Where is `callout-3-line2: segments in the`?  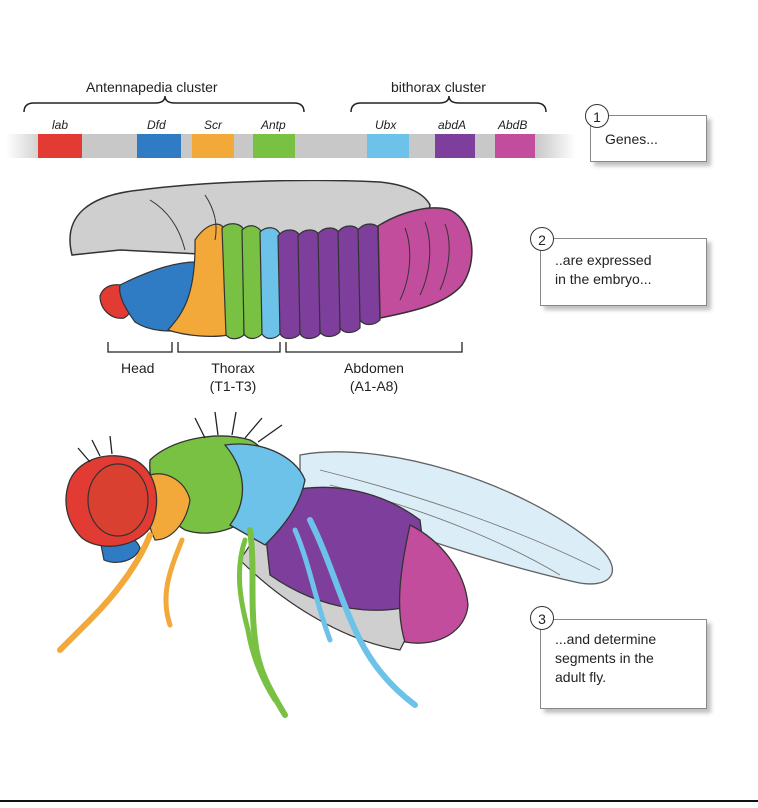
callout-3-line2: segments in the is located at coordinates (604, 658).